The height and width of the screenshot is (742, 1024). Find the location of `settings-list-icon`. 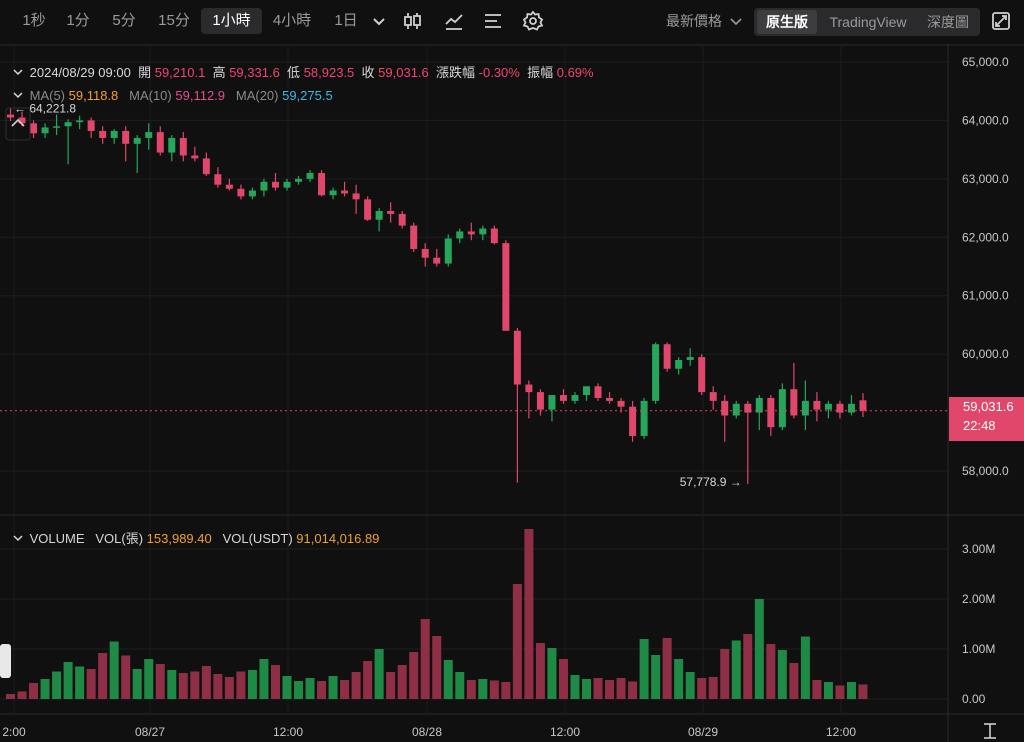

settings-list-icon is located at coordinates (493, 21).